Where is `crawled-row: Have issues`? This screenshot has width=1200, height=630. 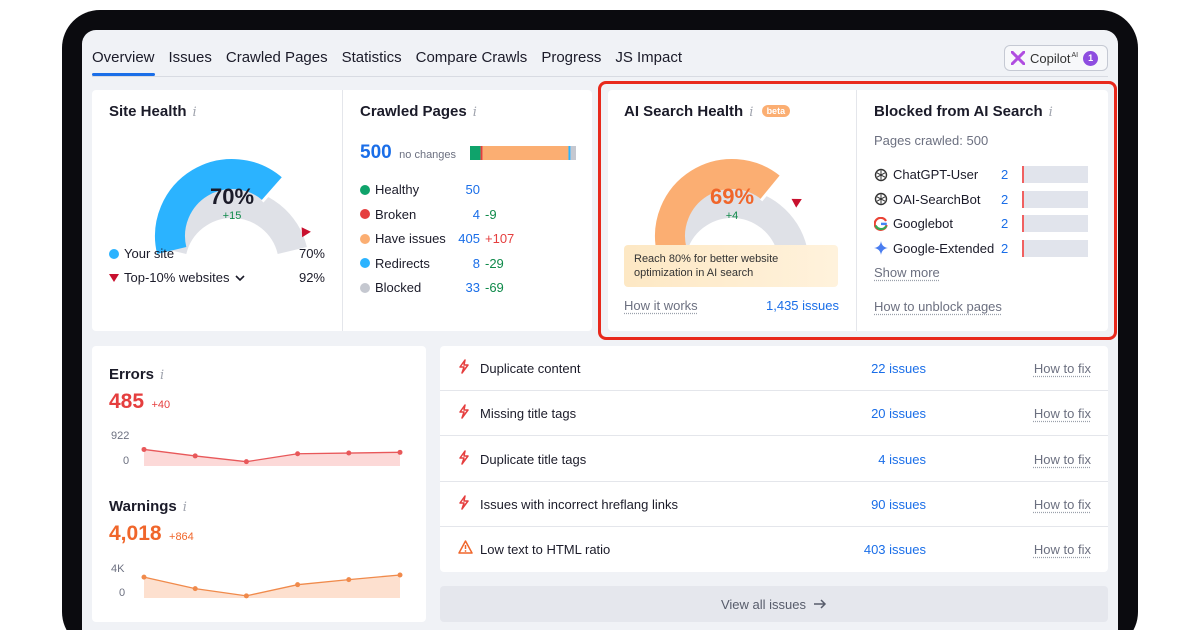 crawled-row: Have issues is located at coordinates (440, 238).